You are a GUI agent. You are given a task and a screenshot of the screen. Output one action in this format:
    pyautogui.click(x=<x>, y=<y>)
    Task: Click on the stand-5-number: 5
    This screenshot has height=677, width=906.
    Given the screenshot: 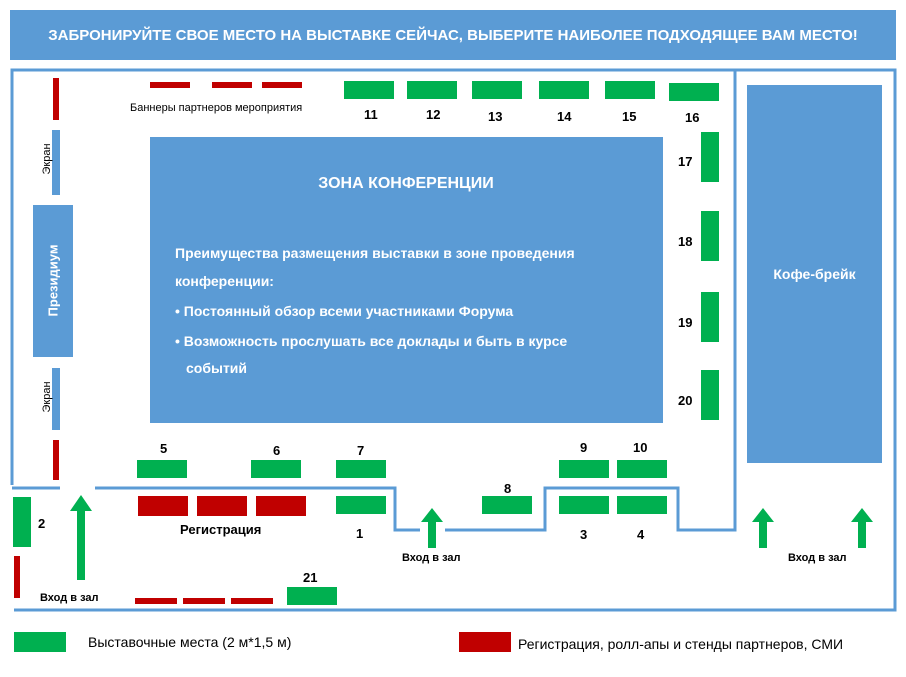 What is the action you would take?
    pyautogui.click(x=164, y=448)
    